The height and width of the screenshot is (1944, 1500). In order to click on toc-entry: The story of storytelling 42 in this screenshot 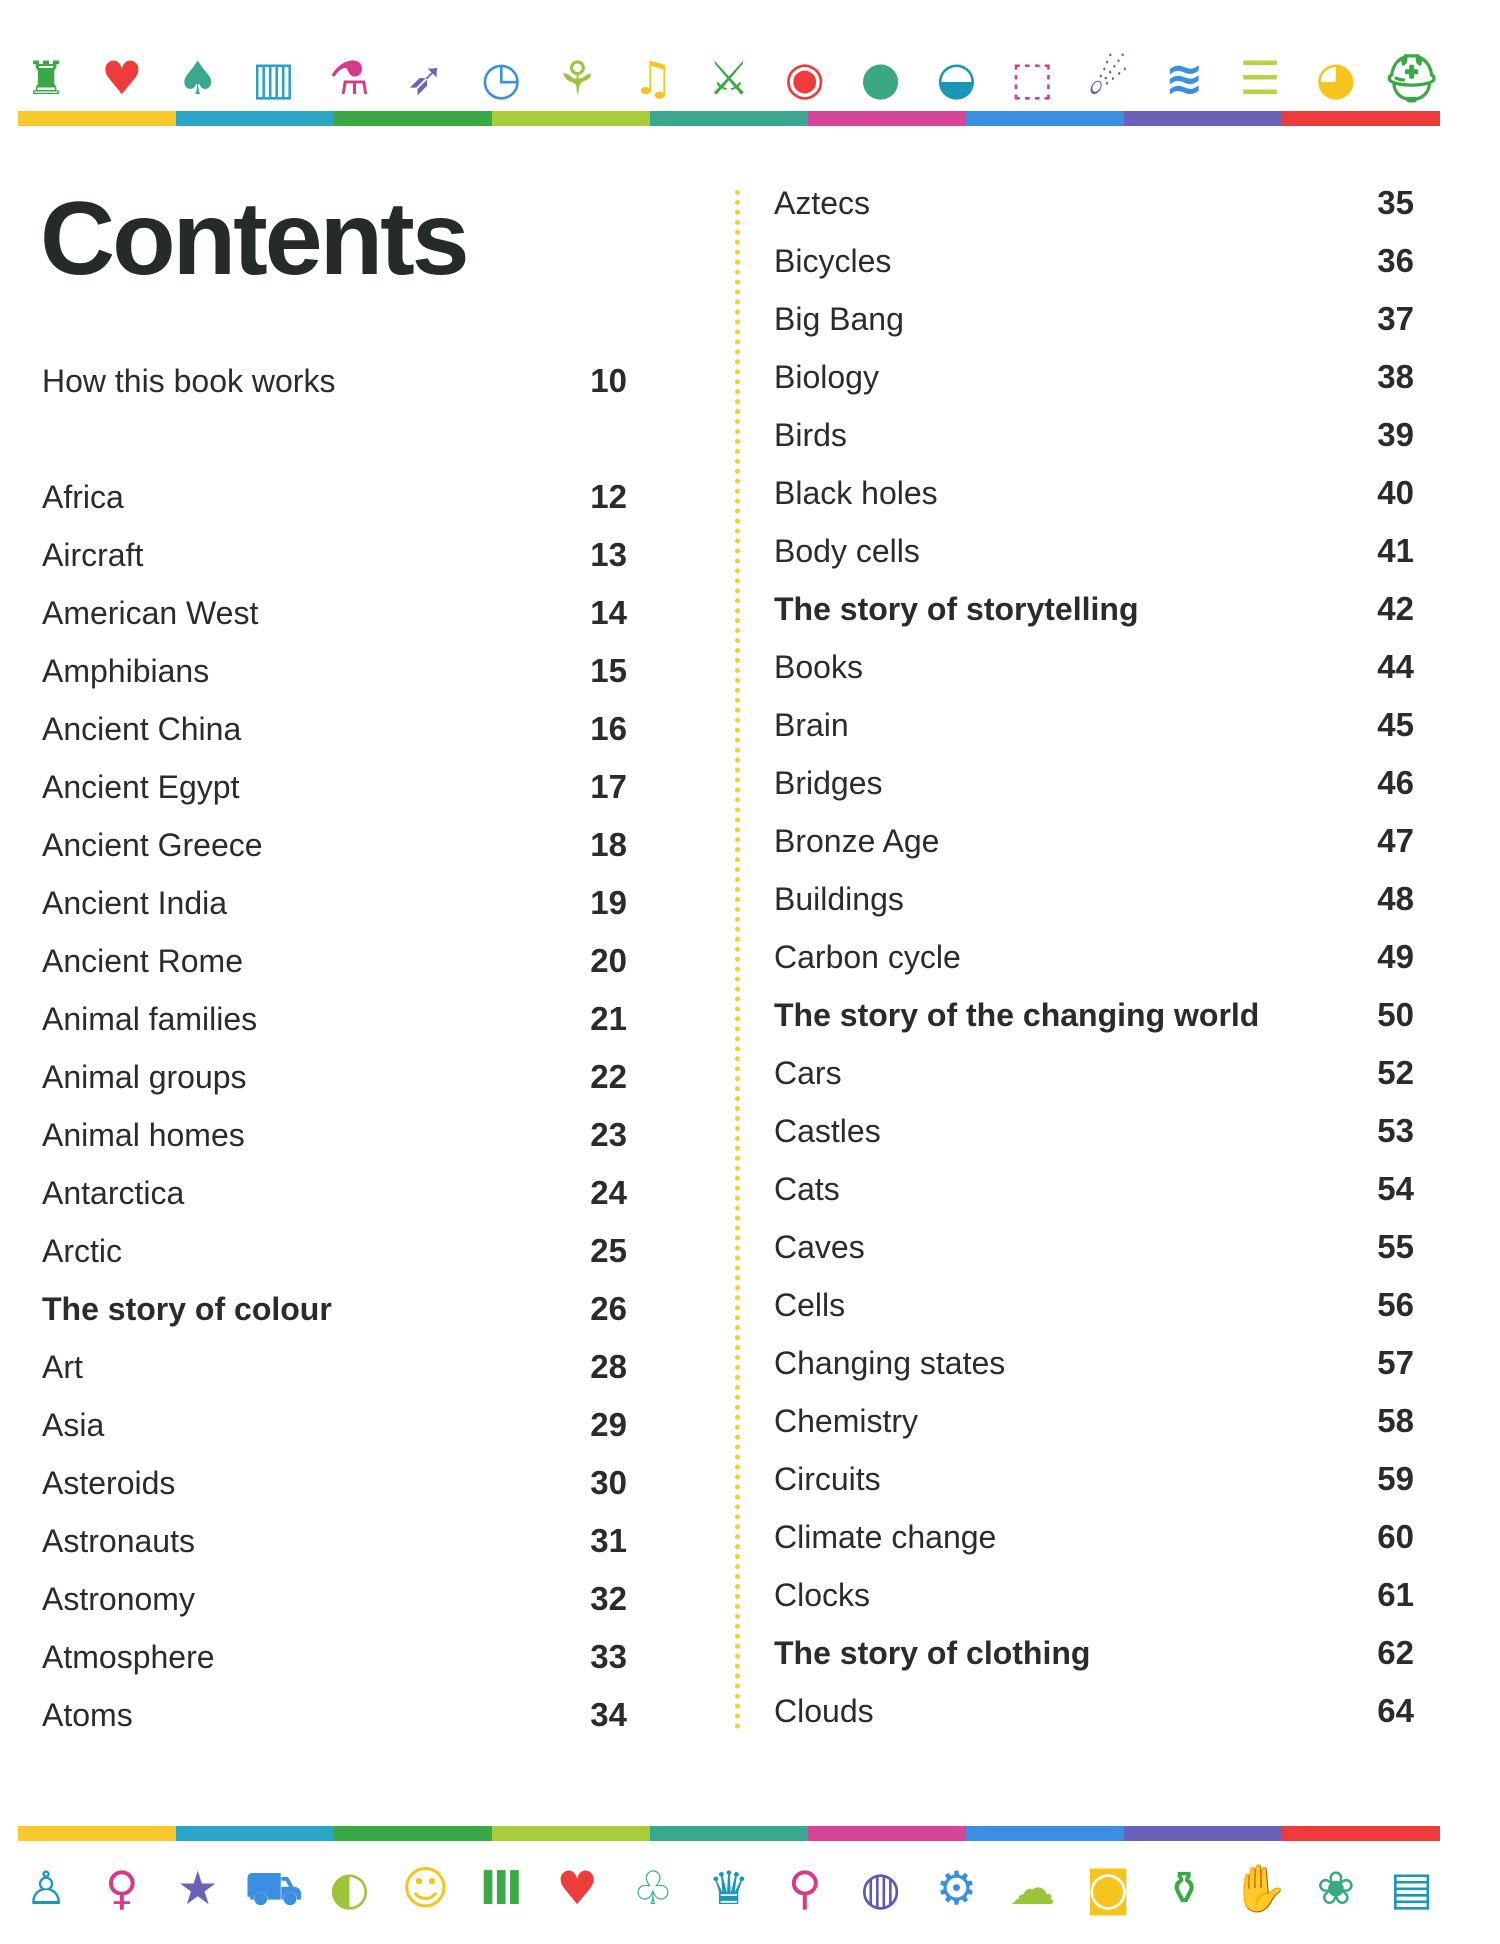, I will do `click(1094, 609)`.